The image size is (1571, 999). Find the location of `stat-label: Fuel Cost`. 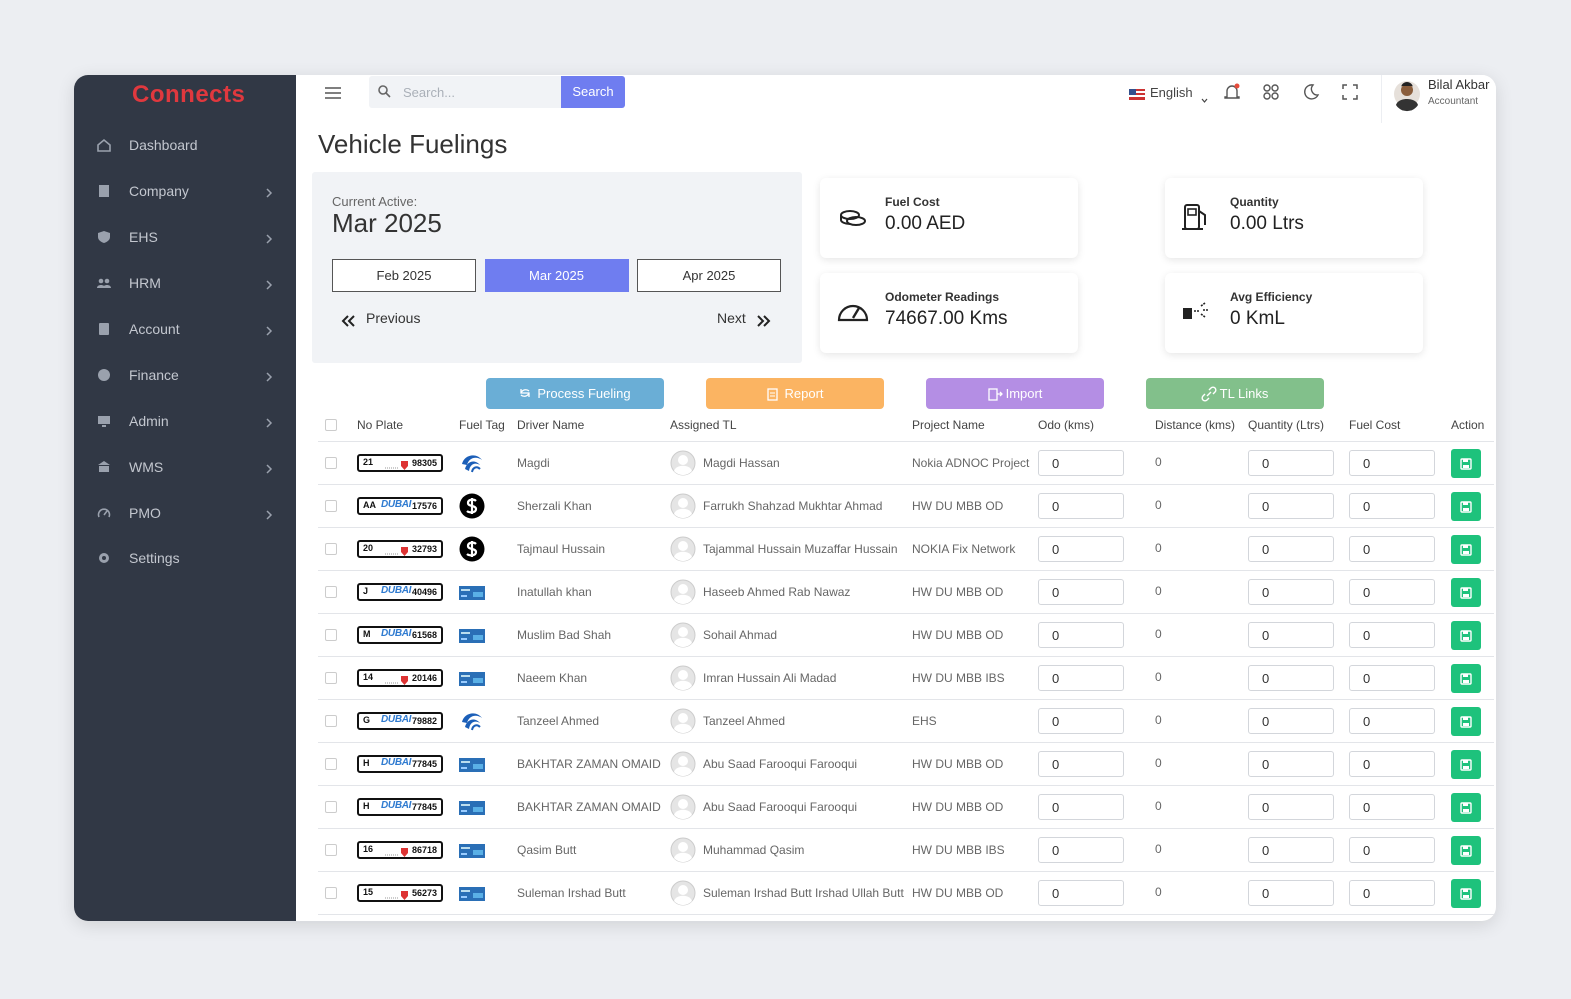

stat-label: Fuel Cost is located at coordinates (912, 202).